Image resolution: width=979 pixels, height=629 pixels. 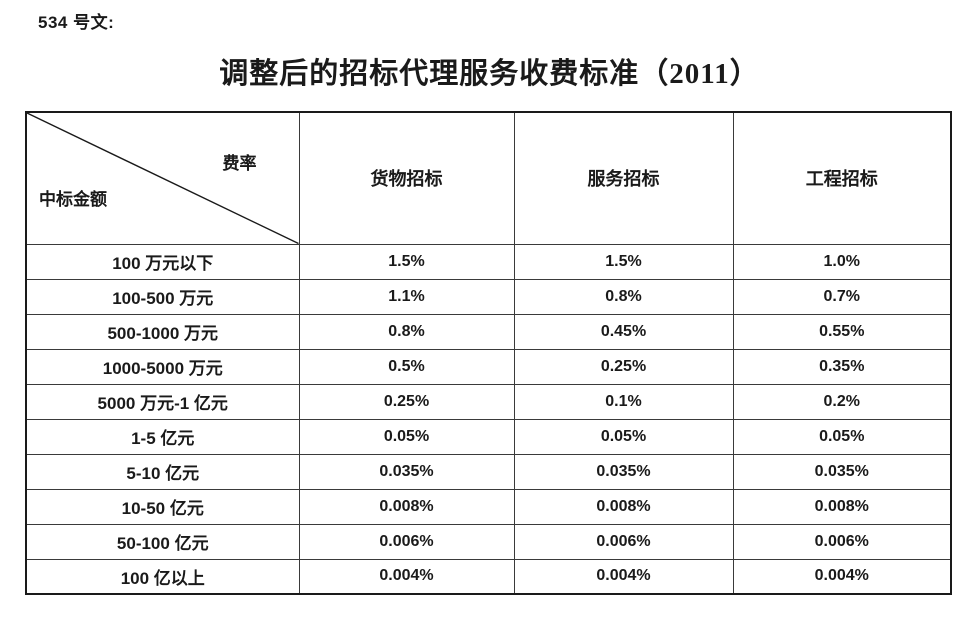 What do you see at coordinates (623, 401) in the screenshot?
I see `fee-value-cell: 0.1%` at bounding box center [623, 401].